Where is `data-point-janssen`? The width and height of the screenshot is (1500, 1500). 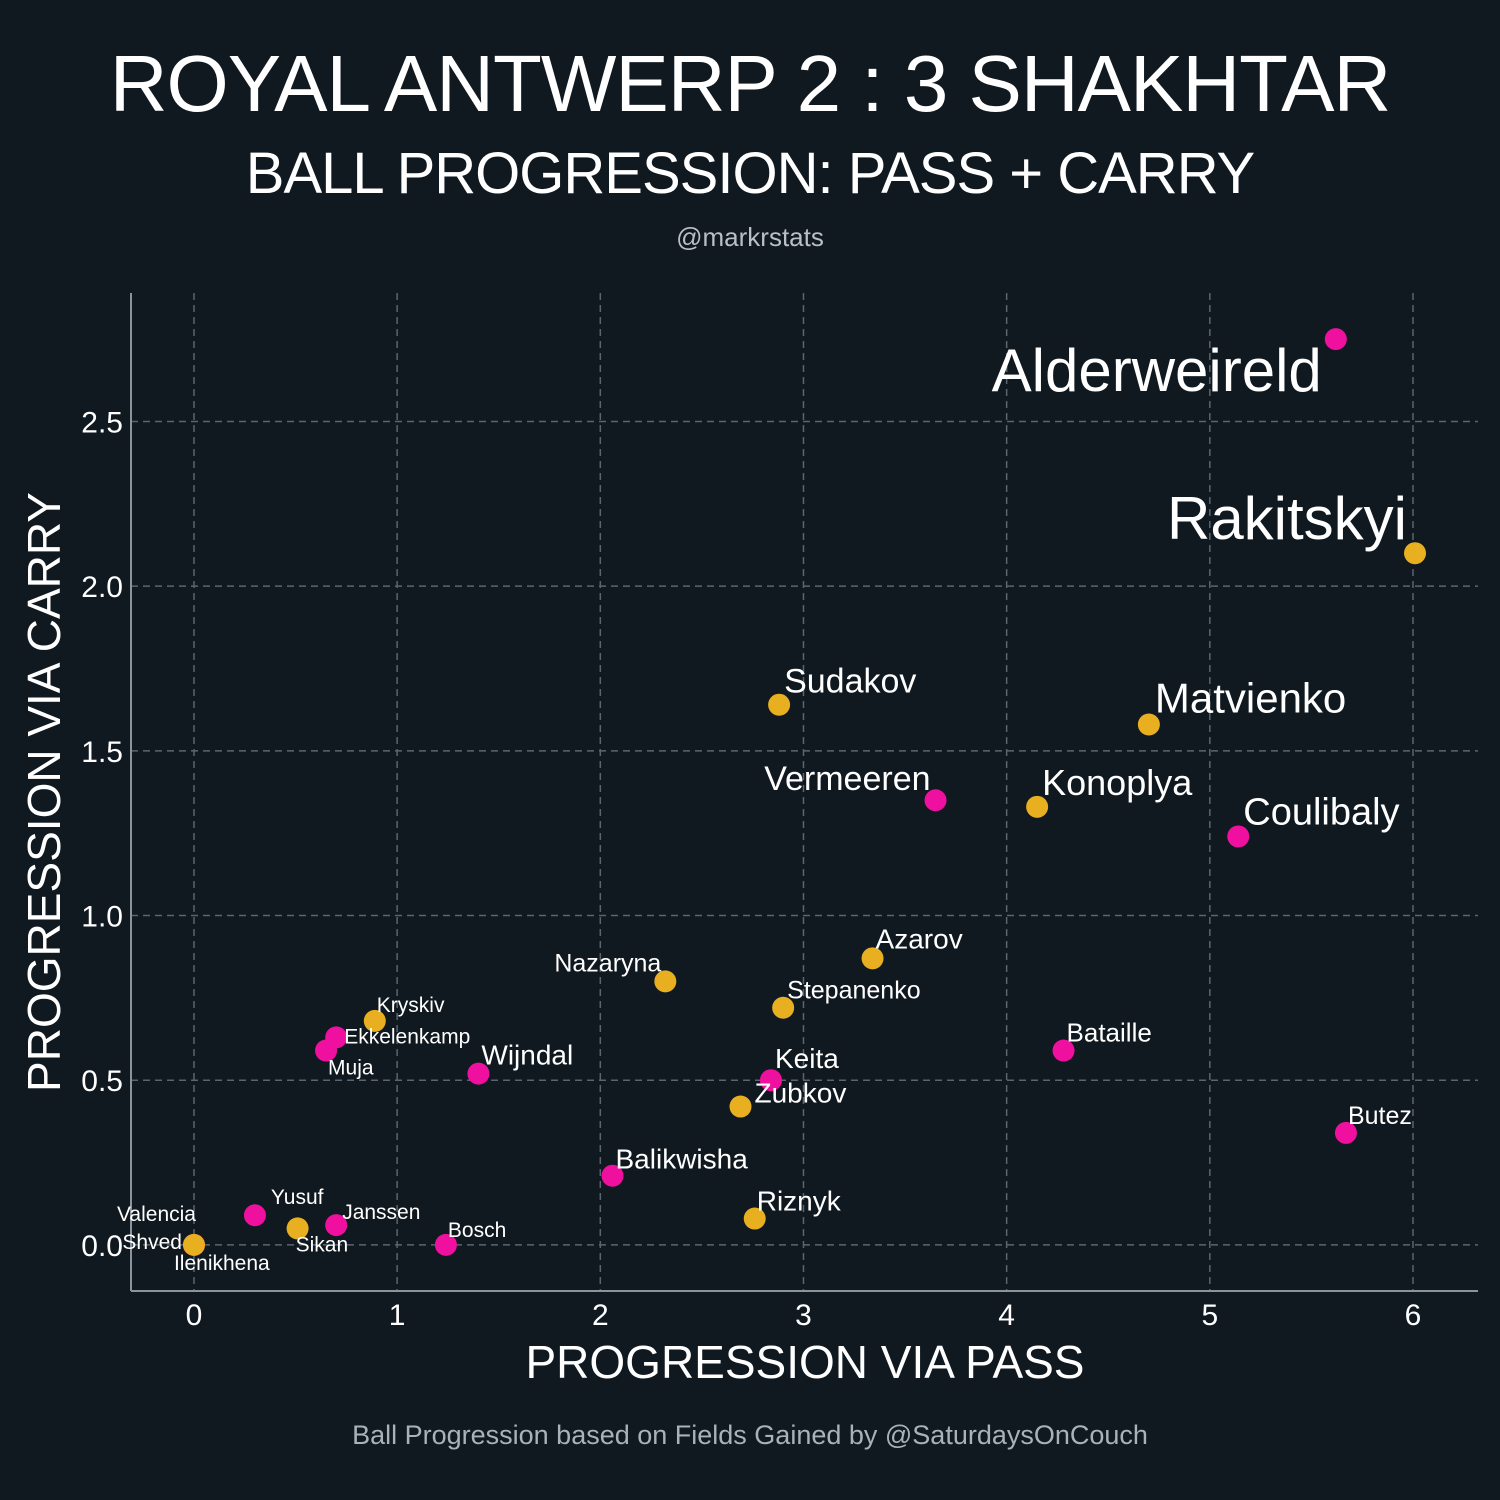
data-point-janssen is located at coordinates (336, 1225).